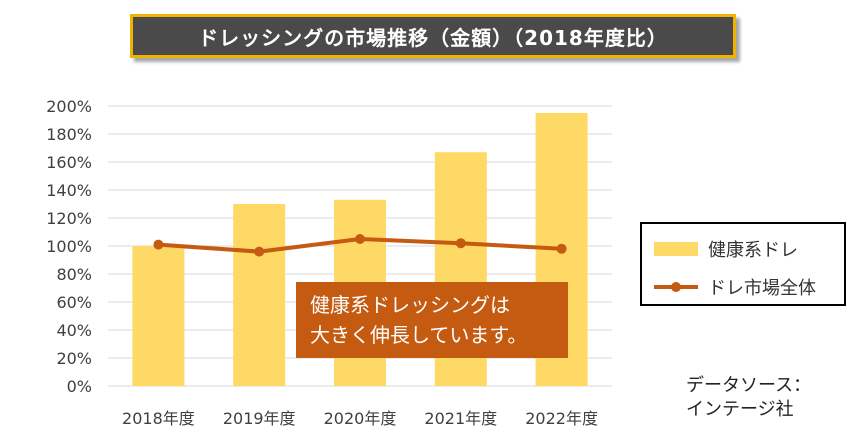 The height and width of the screenshot is (446, 862). I want to click on y-tick-label: 120%, so click(69, 218).